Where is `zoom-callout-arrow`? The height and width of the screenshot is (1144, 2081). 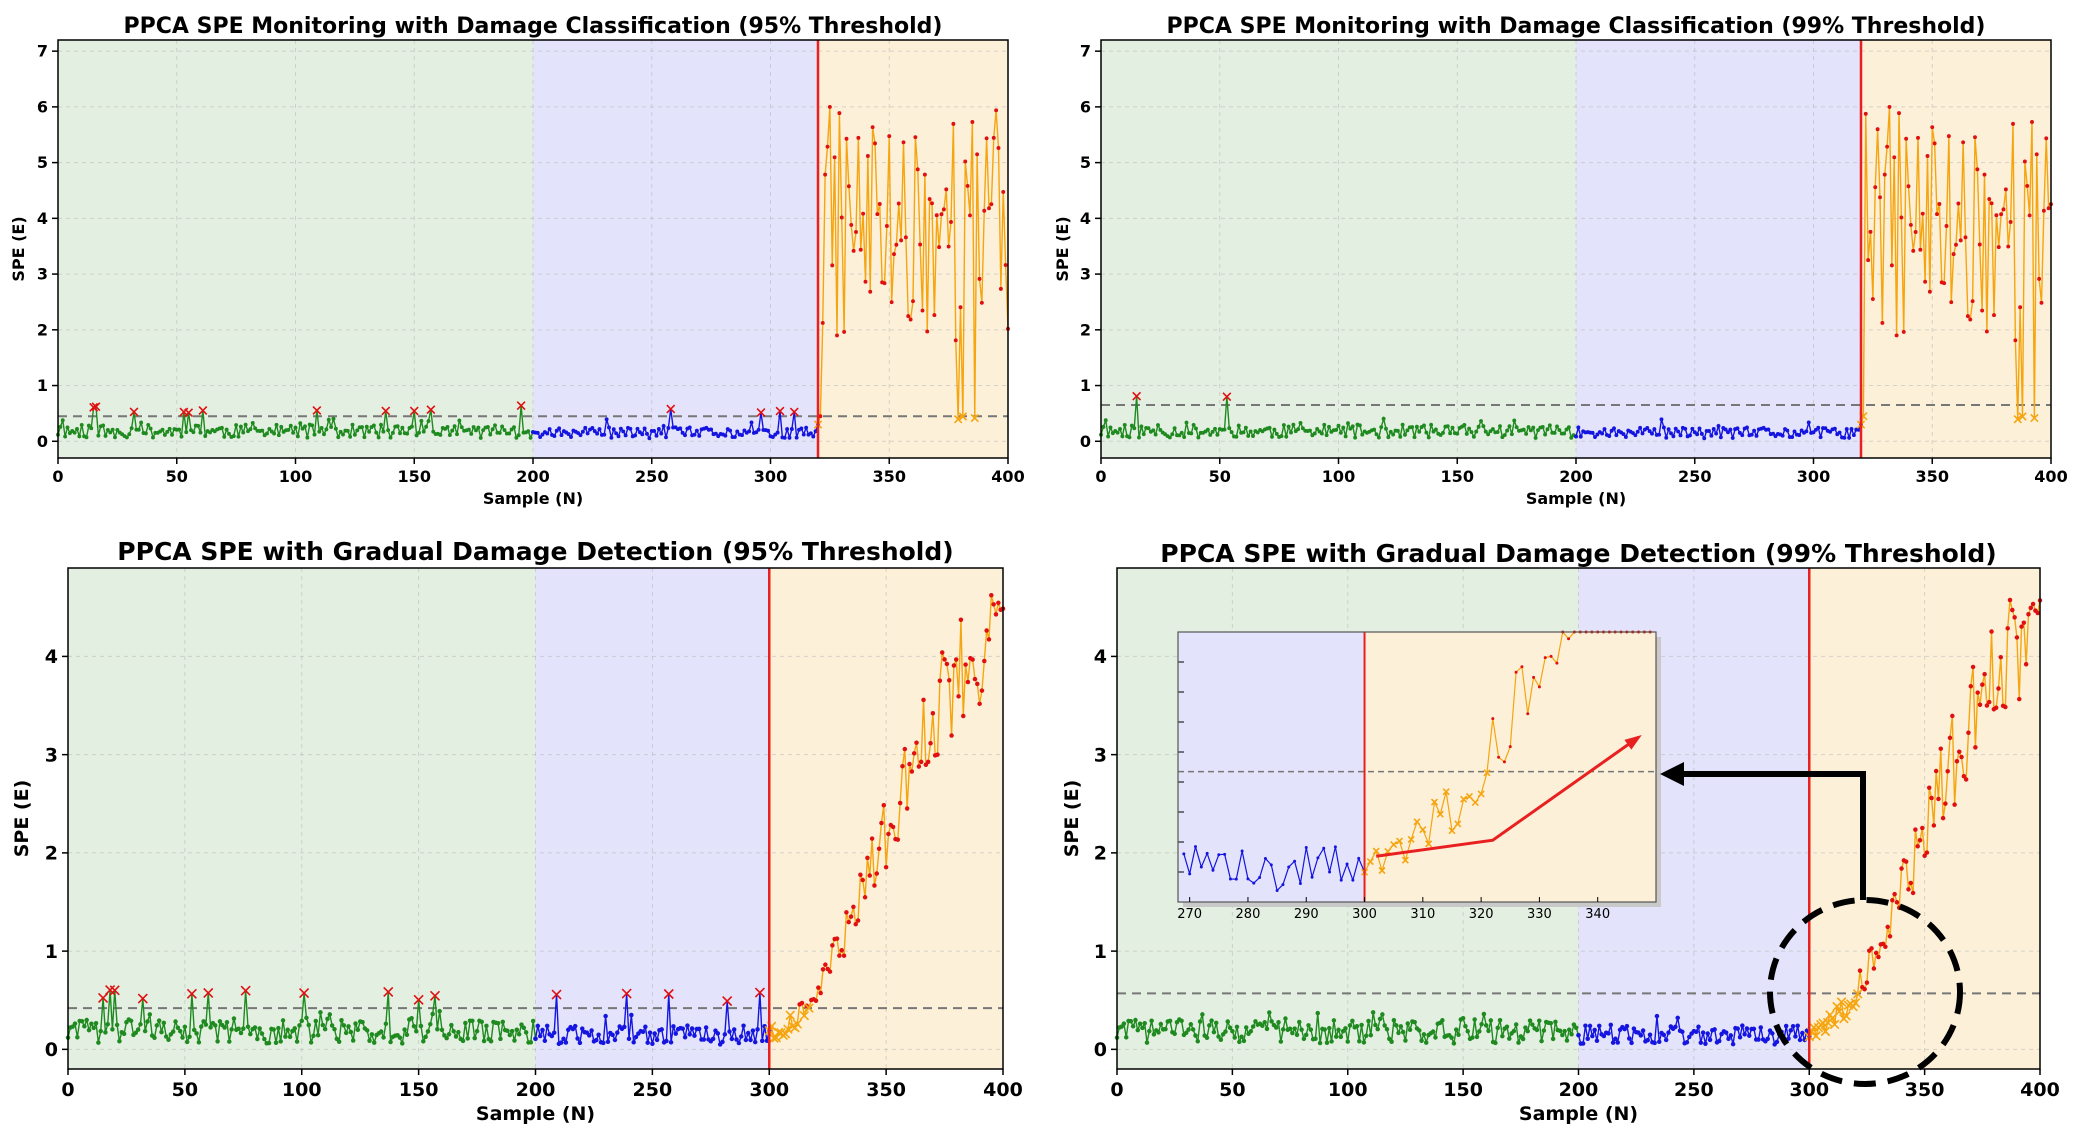 zoom-callout-arrow is located at coordinates (1773, 835).